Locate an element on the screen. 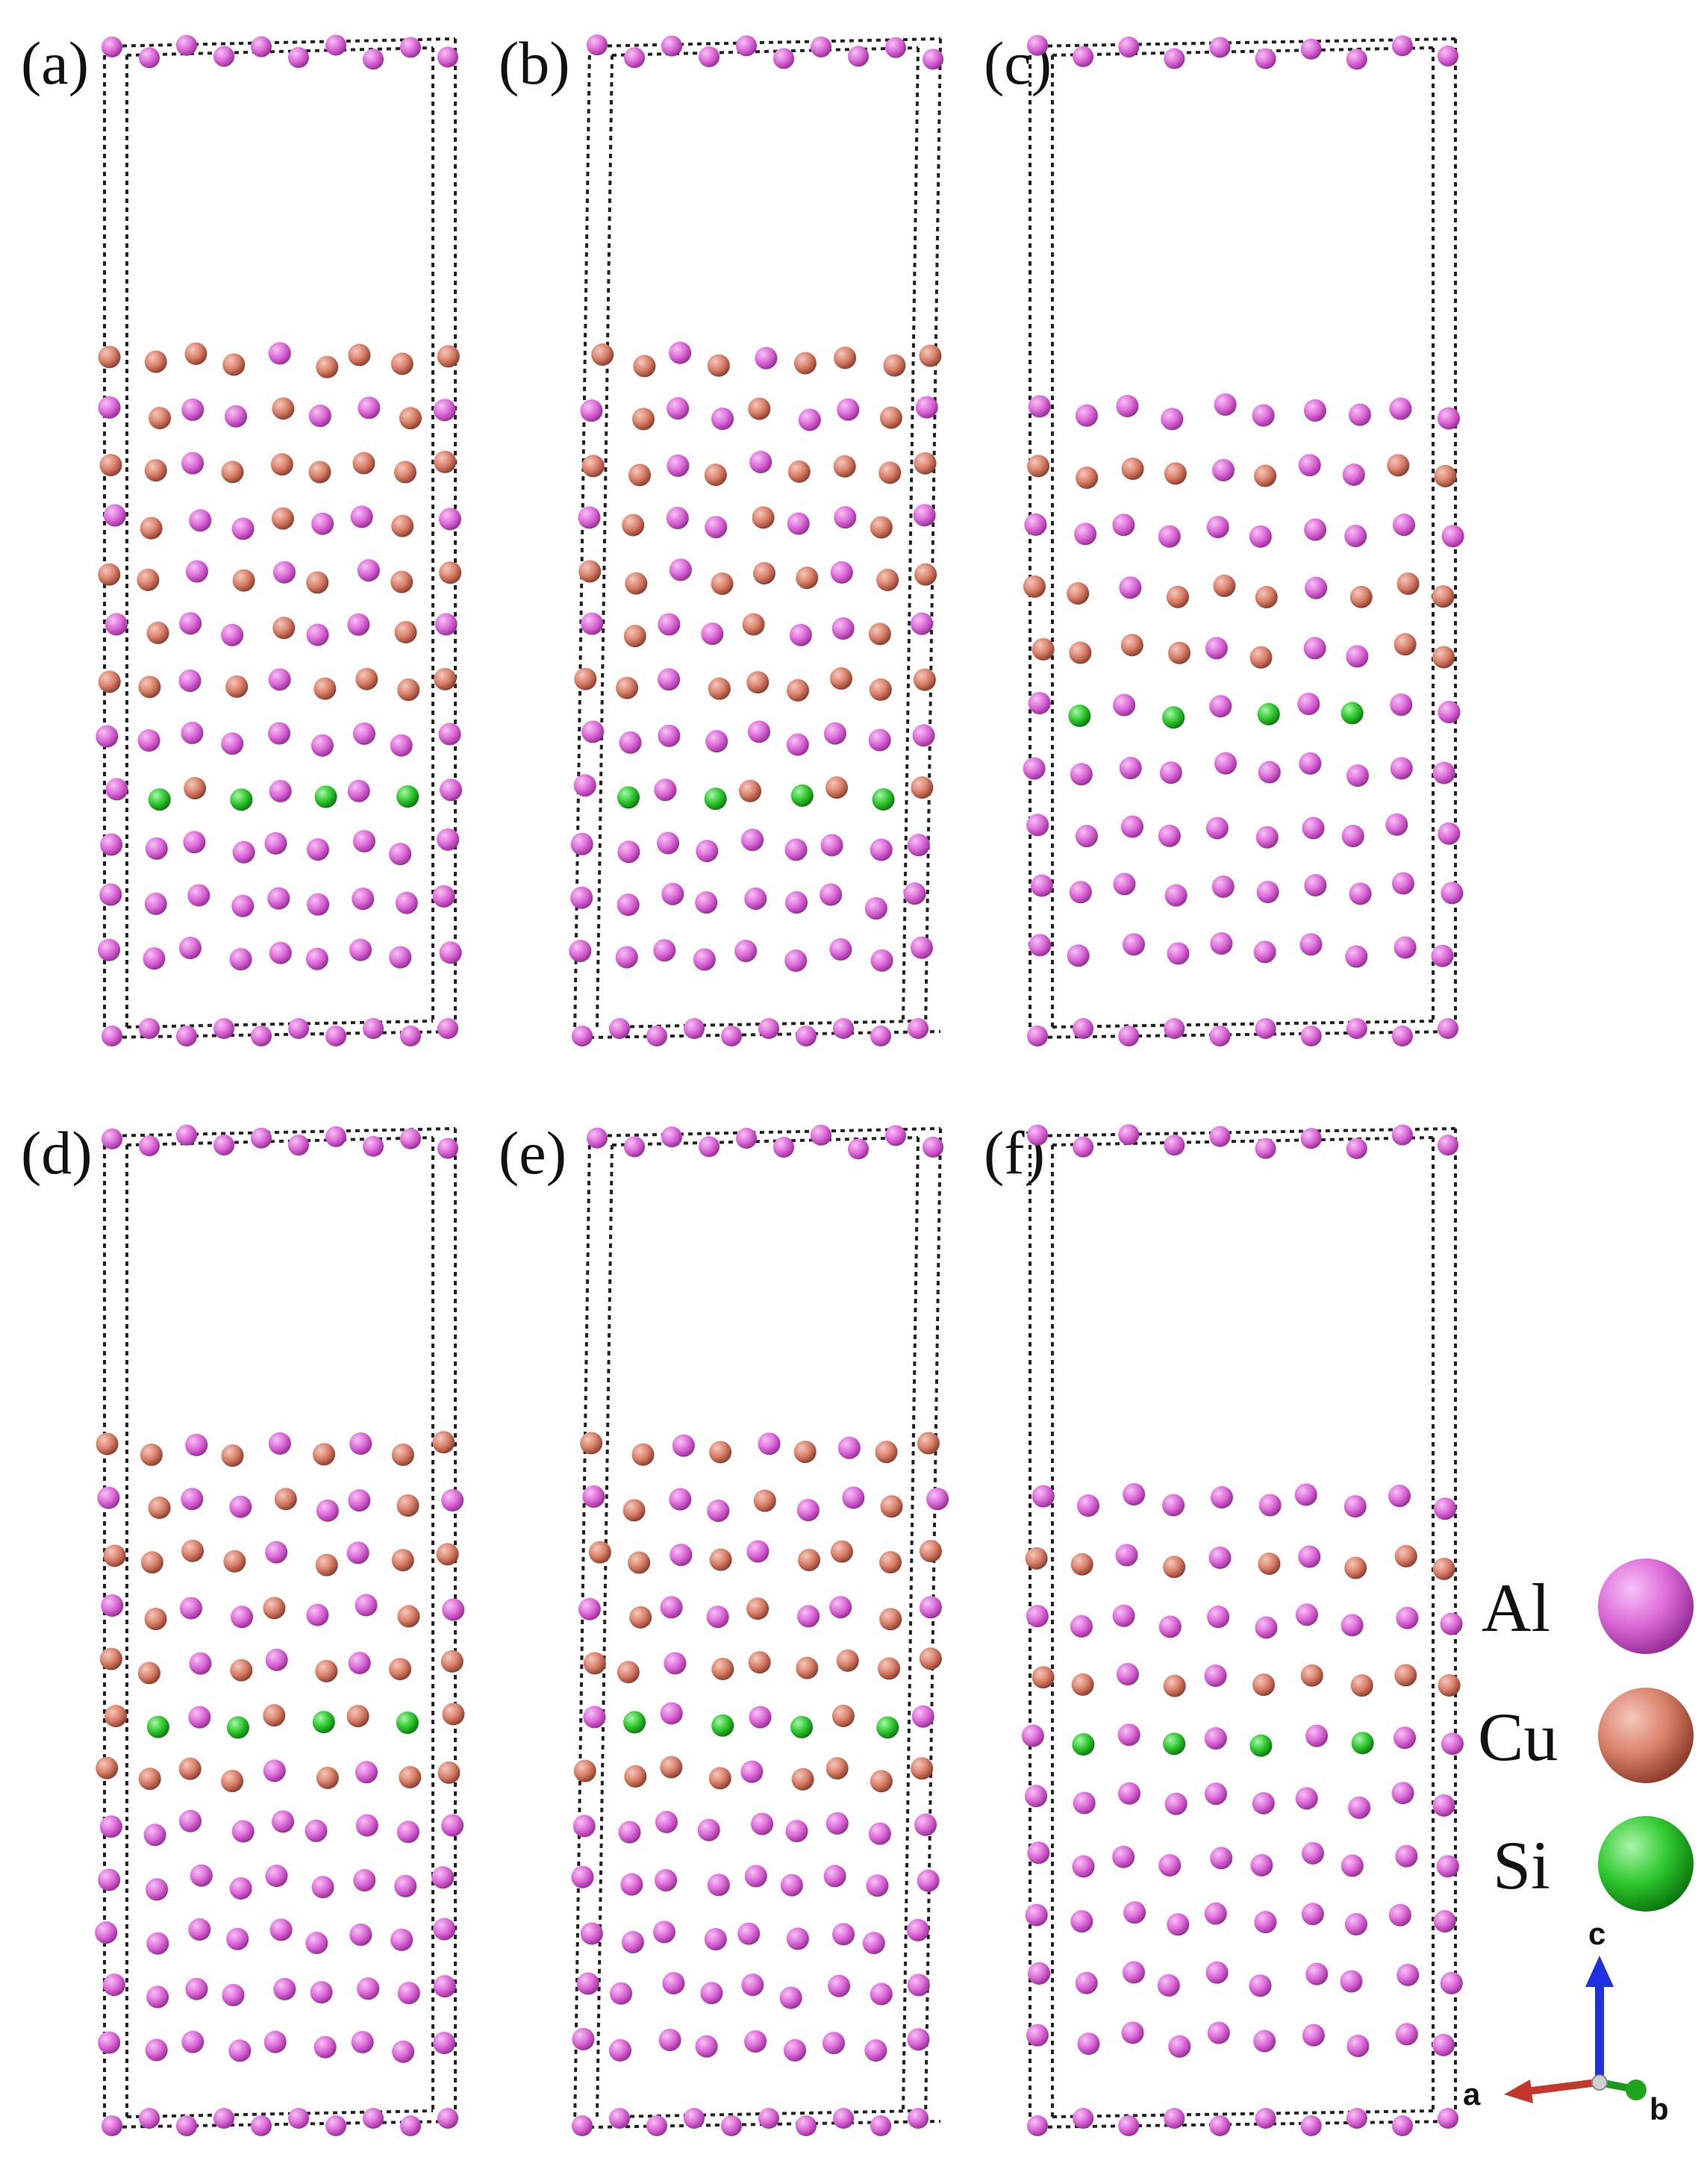 The height and width of the screenshot is (2184, 1704). panel-c: (c) is located at coordinates (1224, 537).